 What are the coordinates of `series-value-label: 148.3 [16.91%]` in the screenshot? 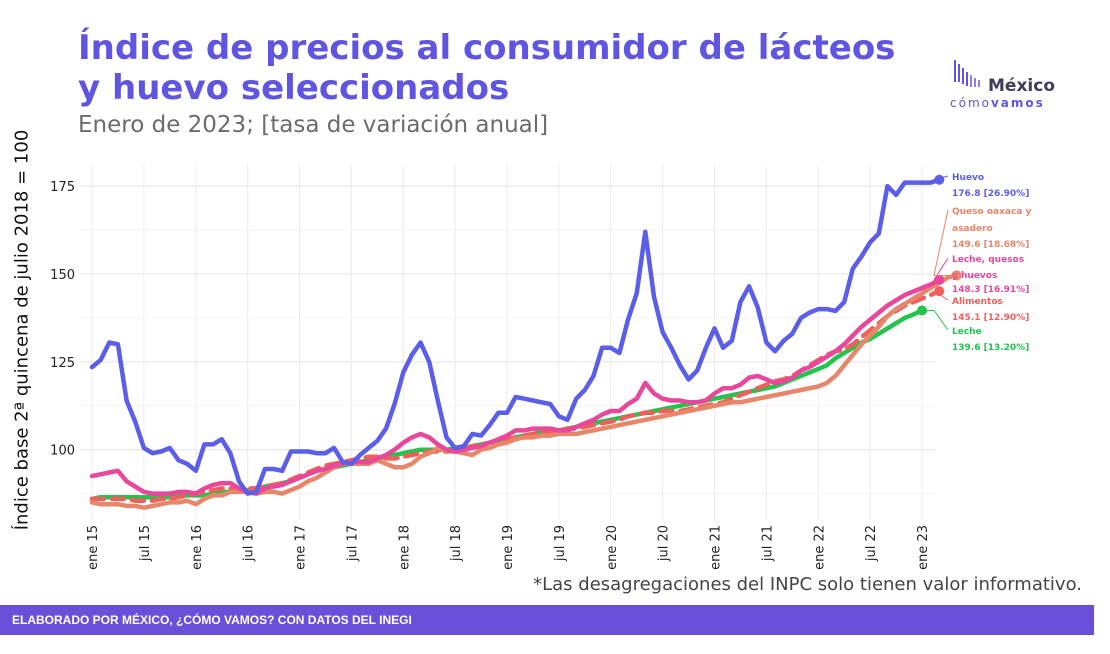 It's located at (990, 290).